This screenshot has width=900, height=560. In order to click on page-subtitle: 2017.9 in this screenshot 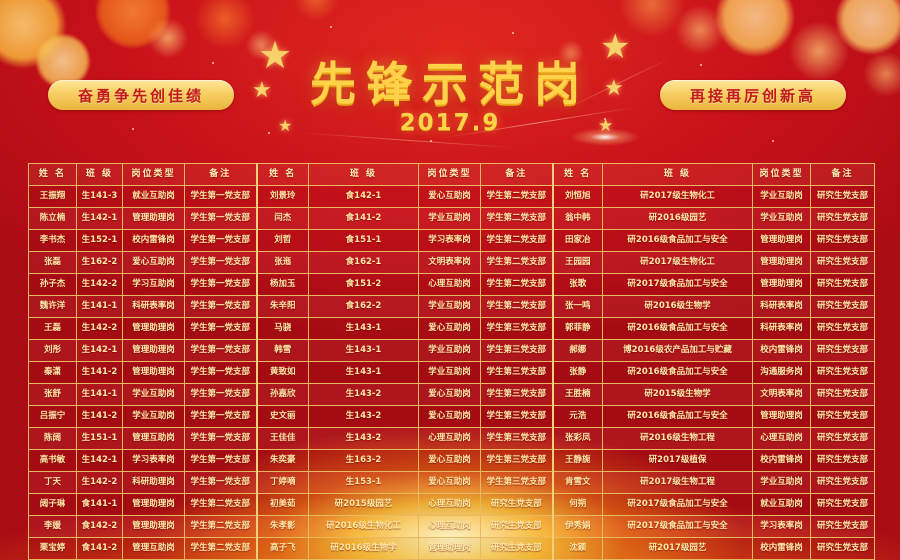, I will do `click(450, 123)`.